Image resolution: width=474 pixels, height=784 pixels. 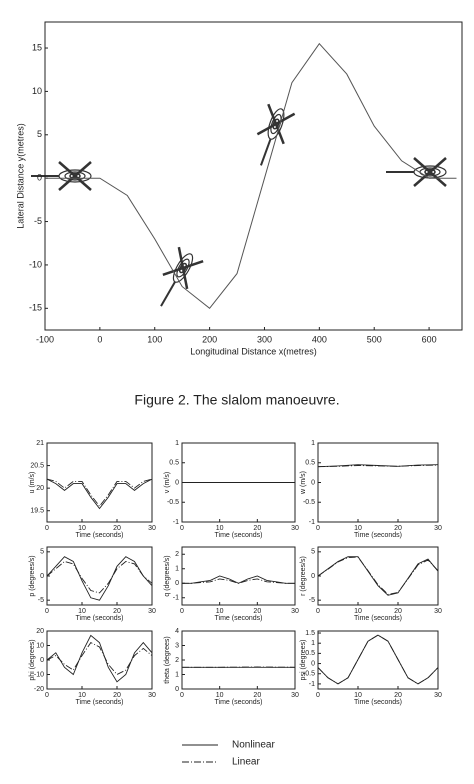 I want to click on figure-caption: Figure 2. The slalom manoeuvre., so click(x=236, y=400).